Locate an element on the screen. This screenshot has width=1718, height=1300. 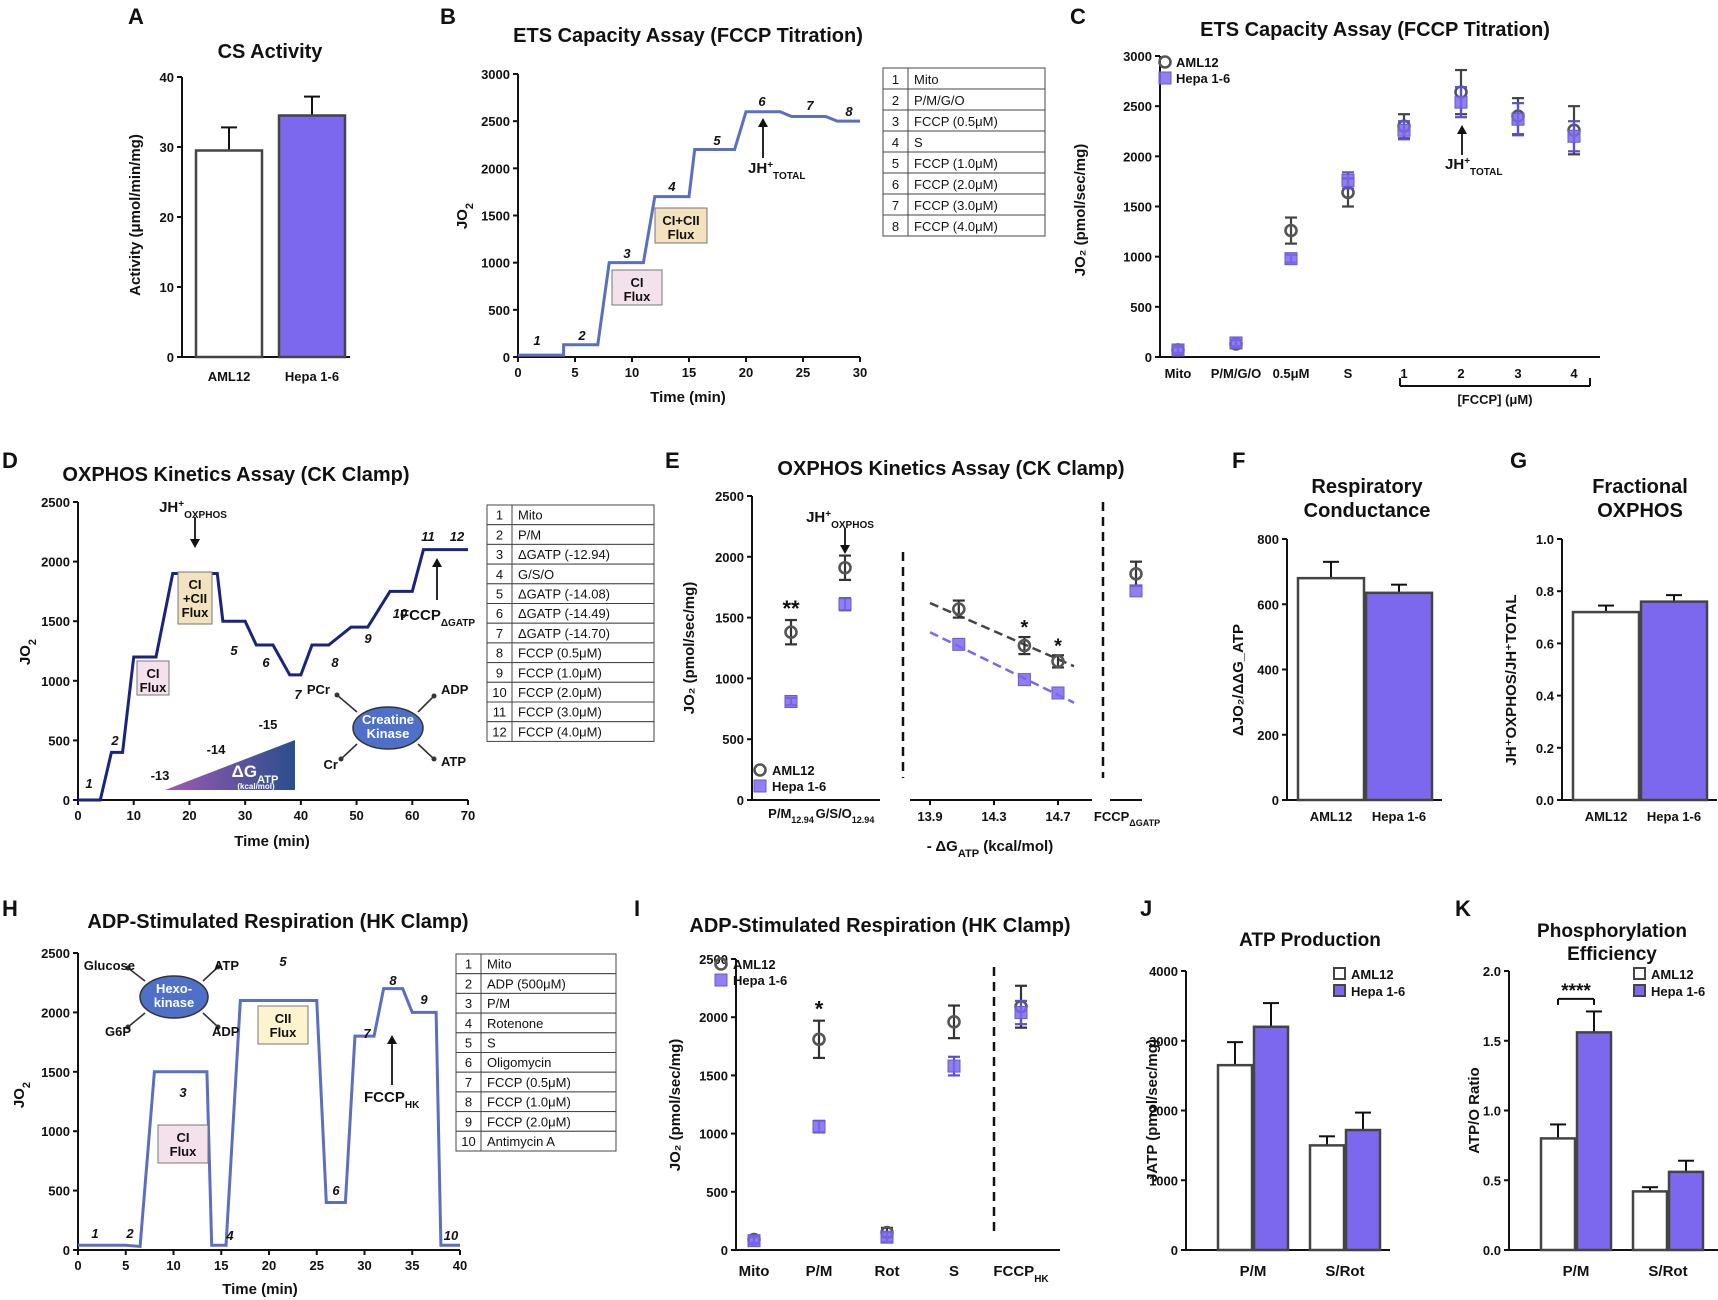
panel-d-arrow-top-head is located at coordinates (195, 543).